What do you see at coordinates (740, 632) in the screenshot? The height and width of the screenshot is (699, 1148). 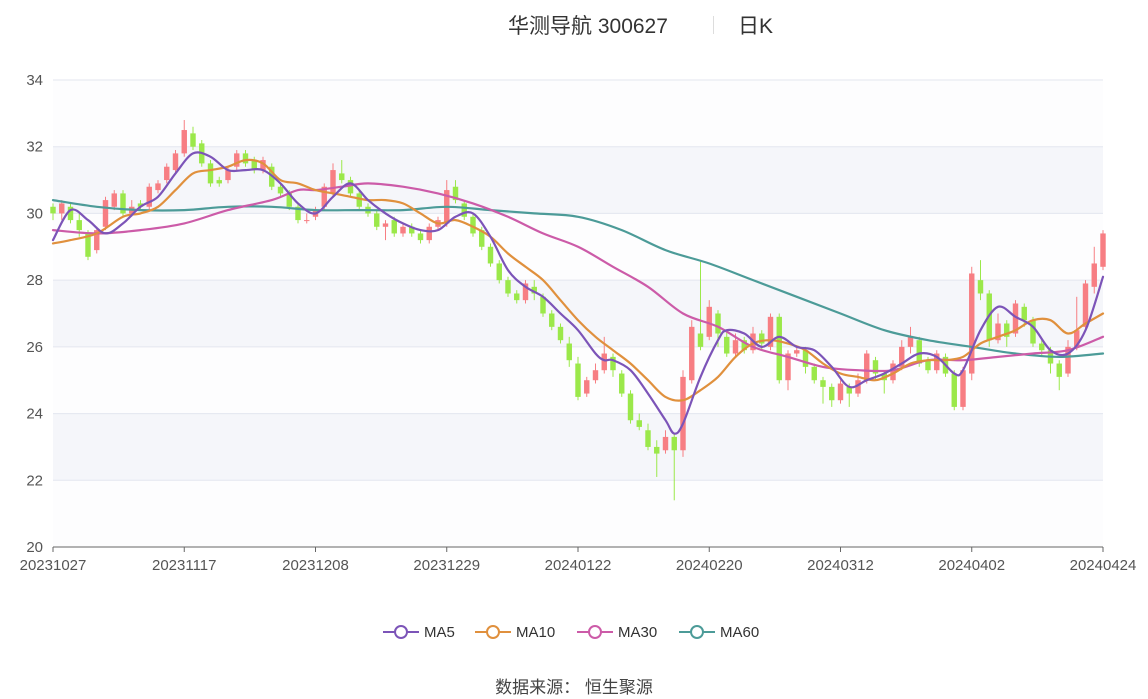 I see `legend-label: MA60` at bounding box center [740, 632].